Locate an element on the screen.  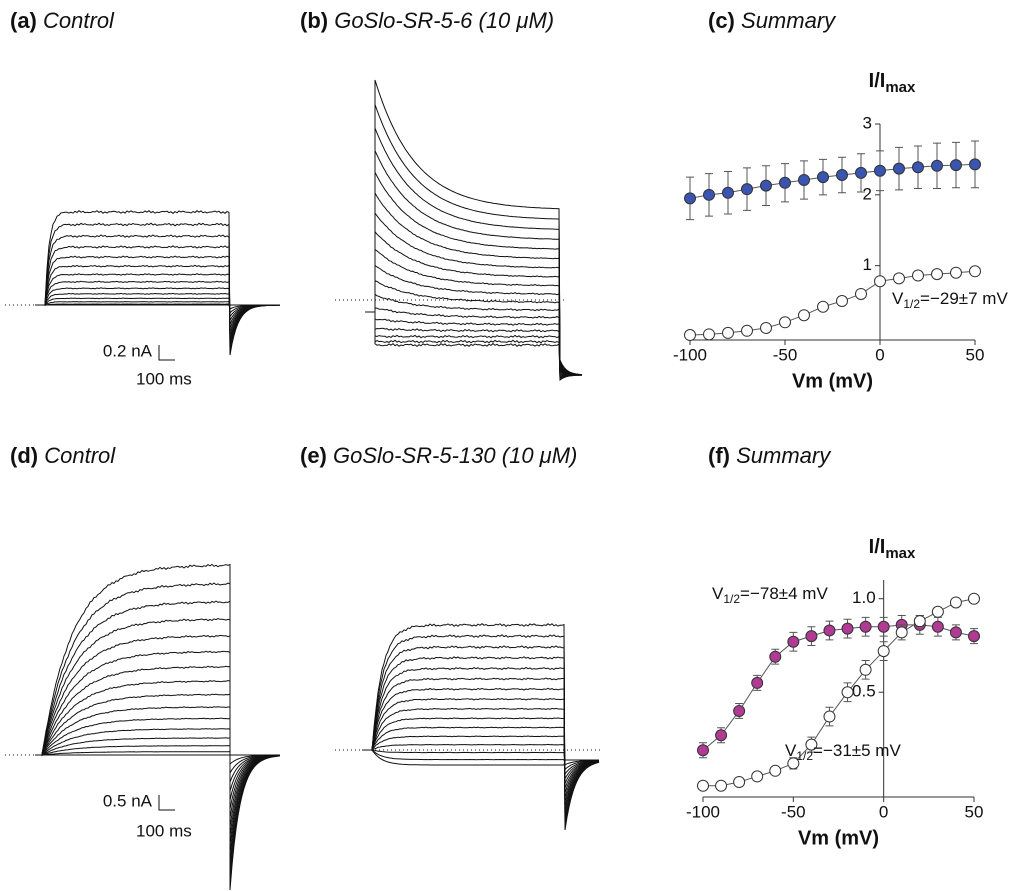
y-tick-label: 1.0 is located at coordinates (864, 597).